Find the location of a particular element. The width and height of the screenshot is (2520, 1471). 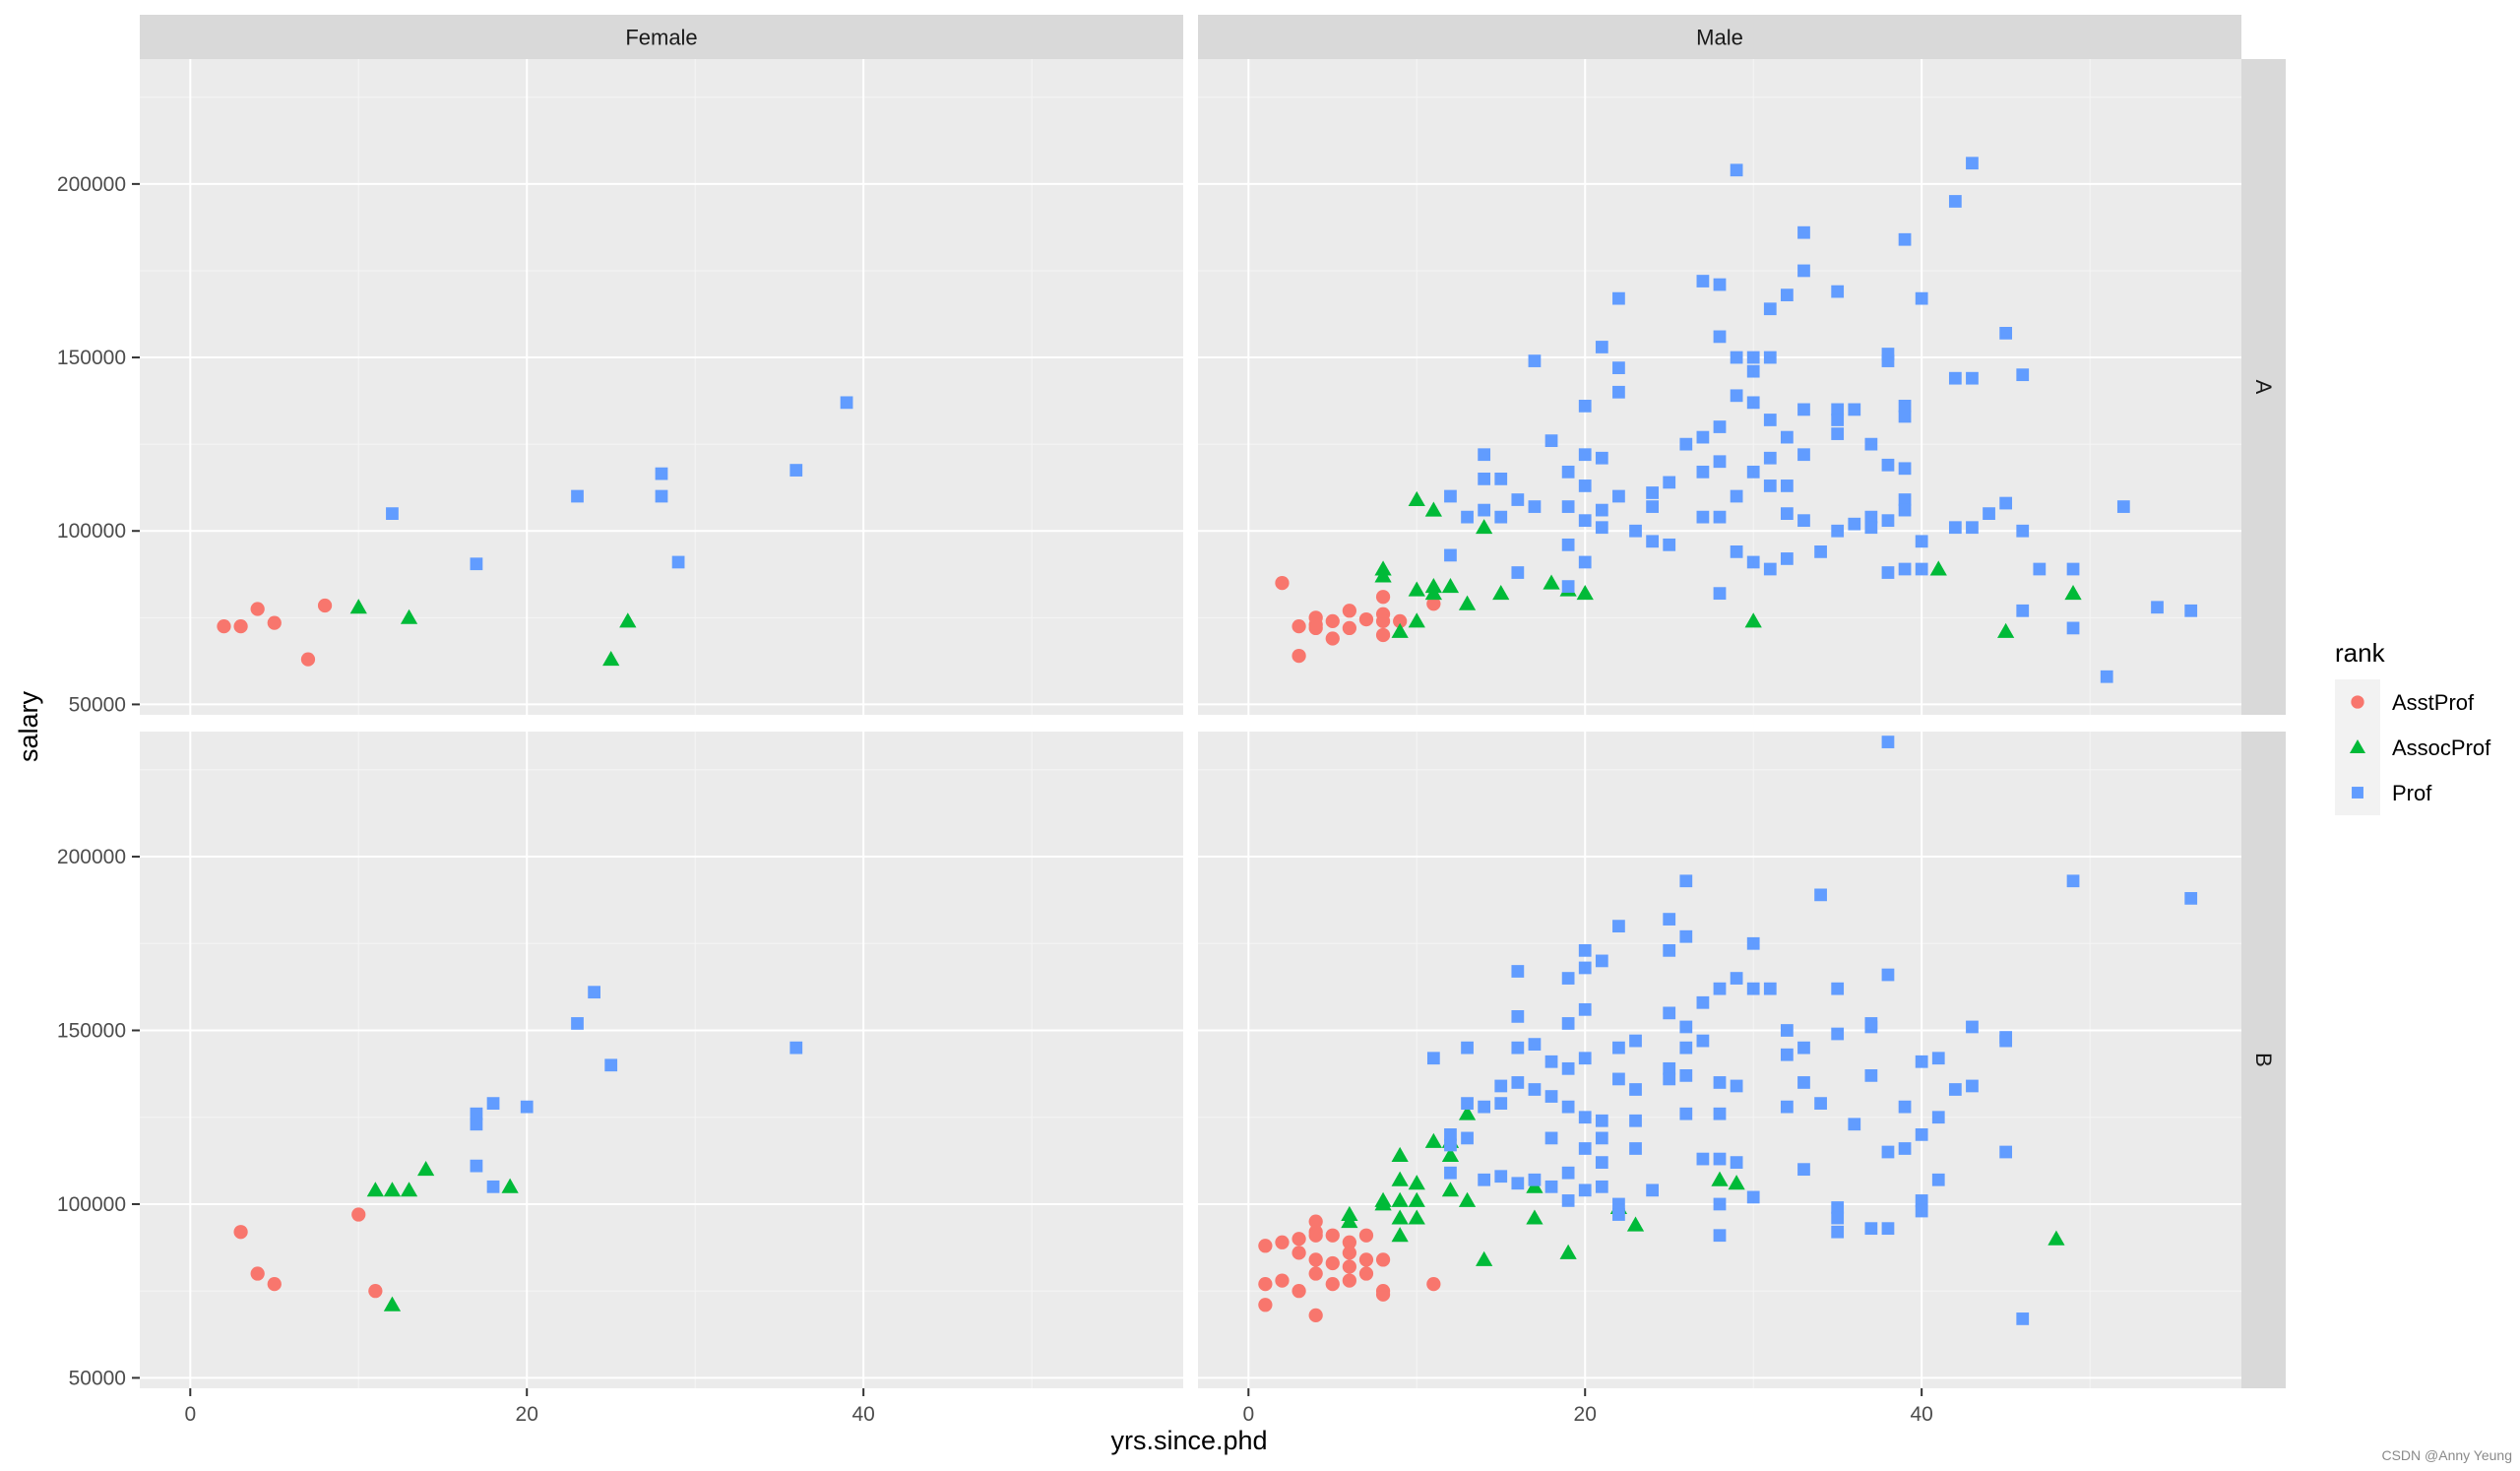

legend-key-assocprof is located at coordinates (2357, 746).